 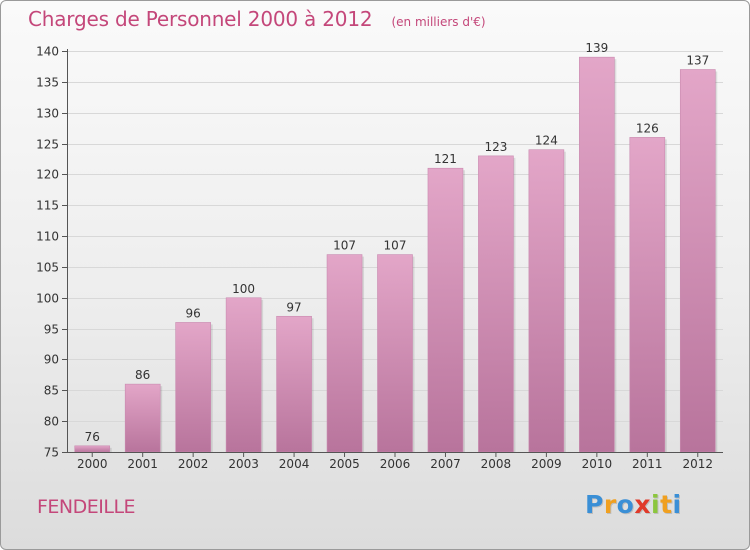 I want to click on x-tick-label: 2012, so click(x=697, y=464).